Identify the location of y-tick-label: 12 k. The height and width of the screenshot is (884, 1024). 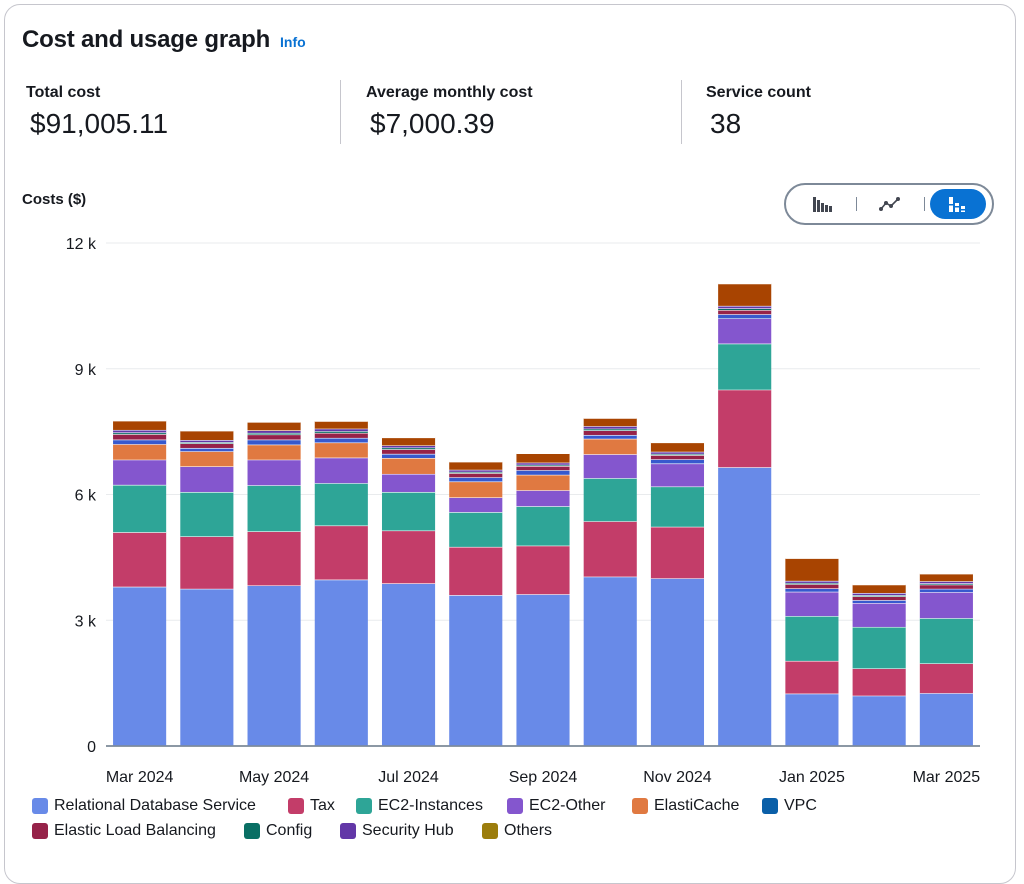
(81, 244).